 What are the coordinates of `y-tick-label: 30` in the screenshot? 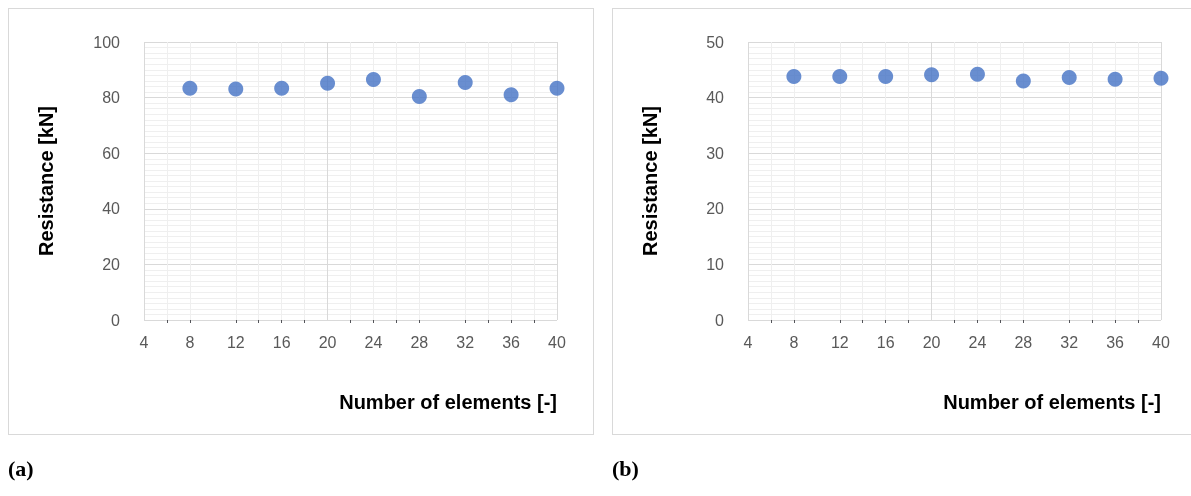 It's located at (715, 153).